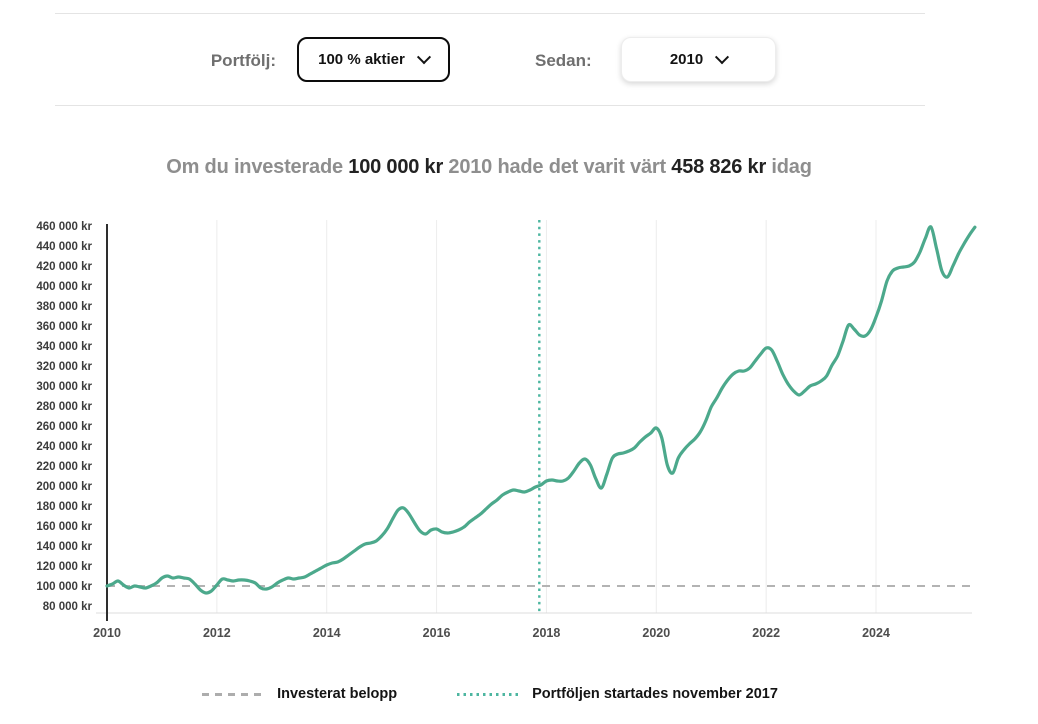 Image resolution: width=1038 pixels, height=724 pixels. I want to click on title-text: 2010 hade det varit värt, so click(557, 167).